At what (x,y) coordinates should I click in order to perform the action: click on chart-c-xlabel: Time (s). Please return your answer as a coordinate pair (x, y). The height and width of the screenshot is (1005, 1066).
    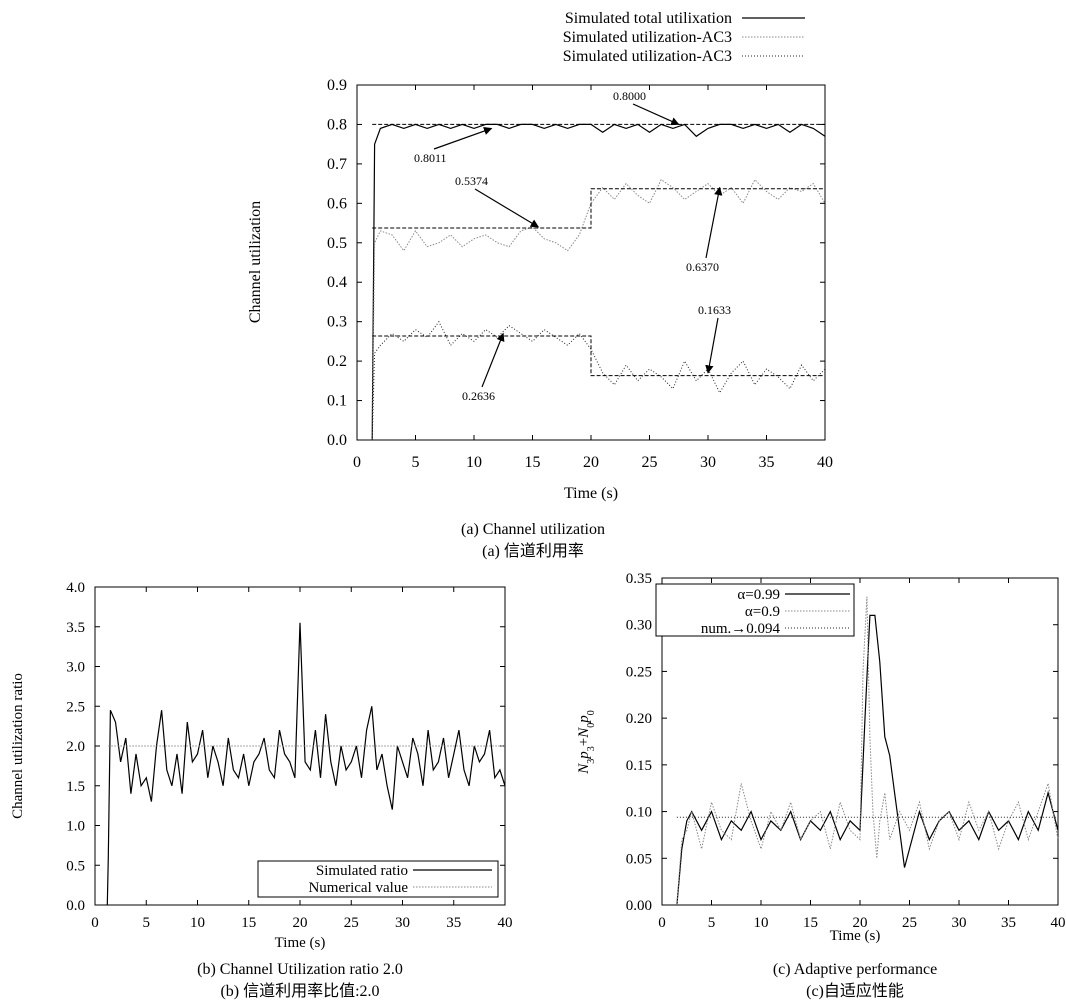
    Looking at the image, I should click on (855, 936).